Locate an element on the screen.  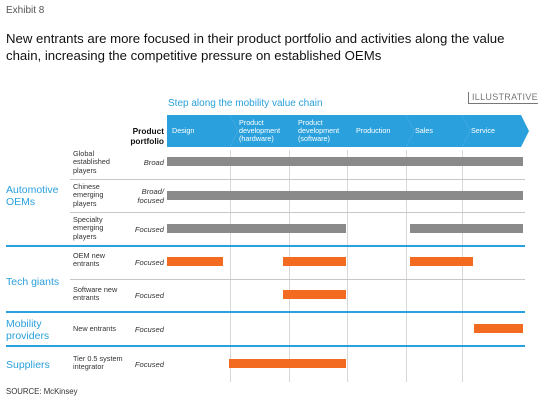
product-portfolio-header: Product portfolio is located at coordinates (147, 136).